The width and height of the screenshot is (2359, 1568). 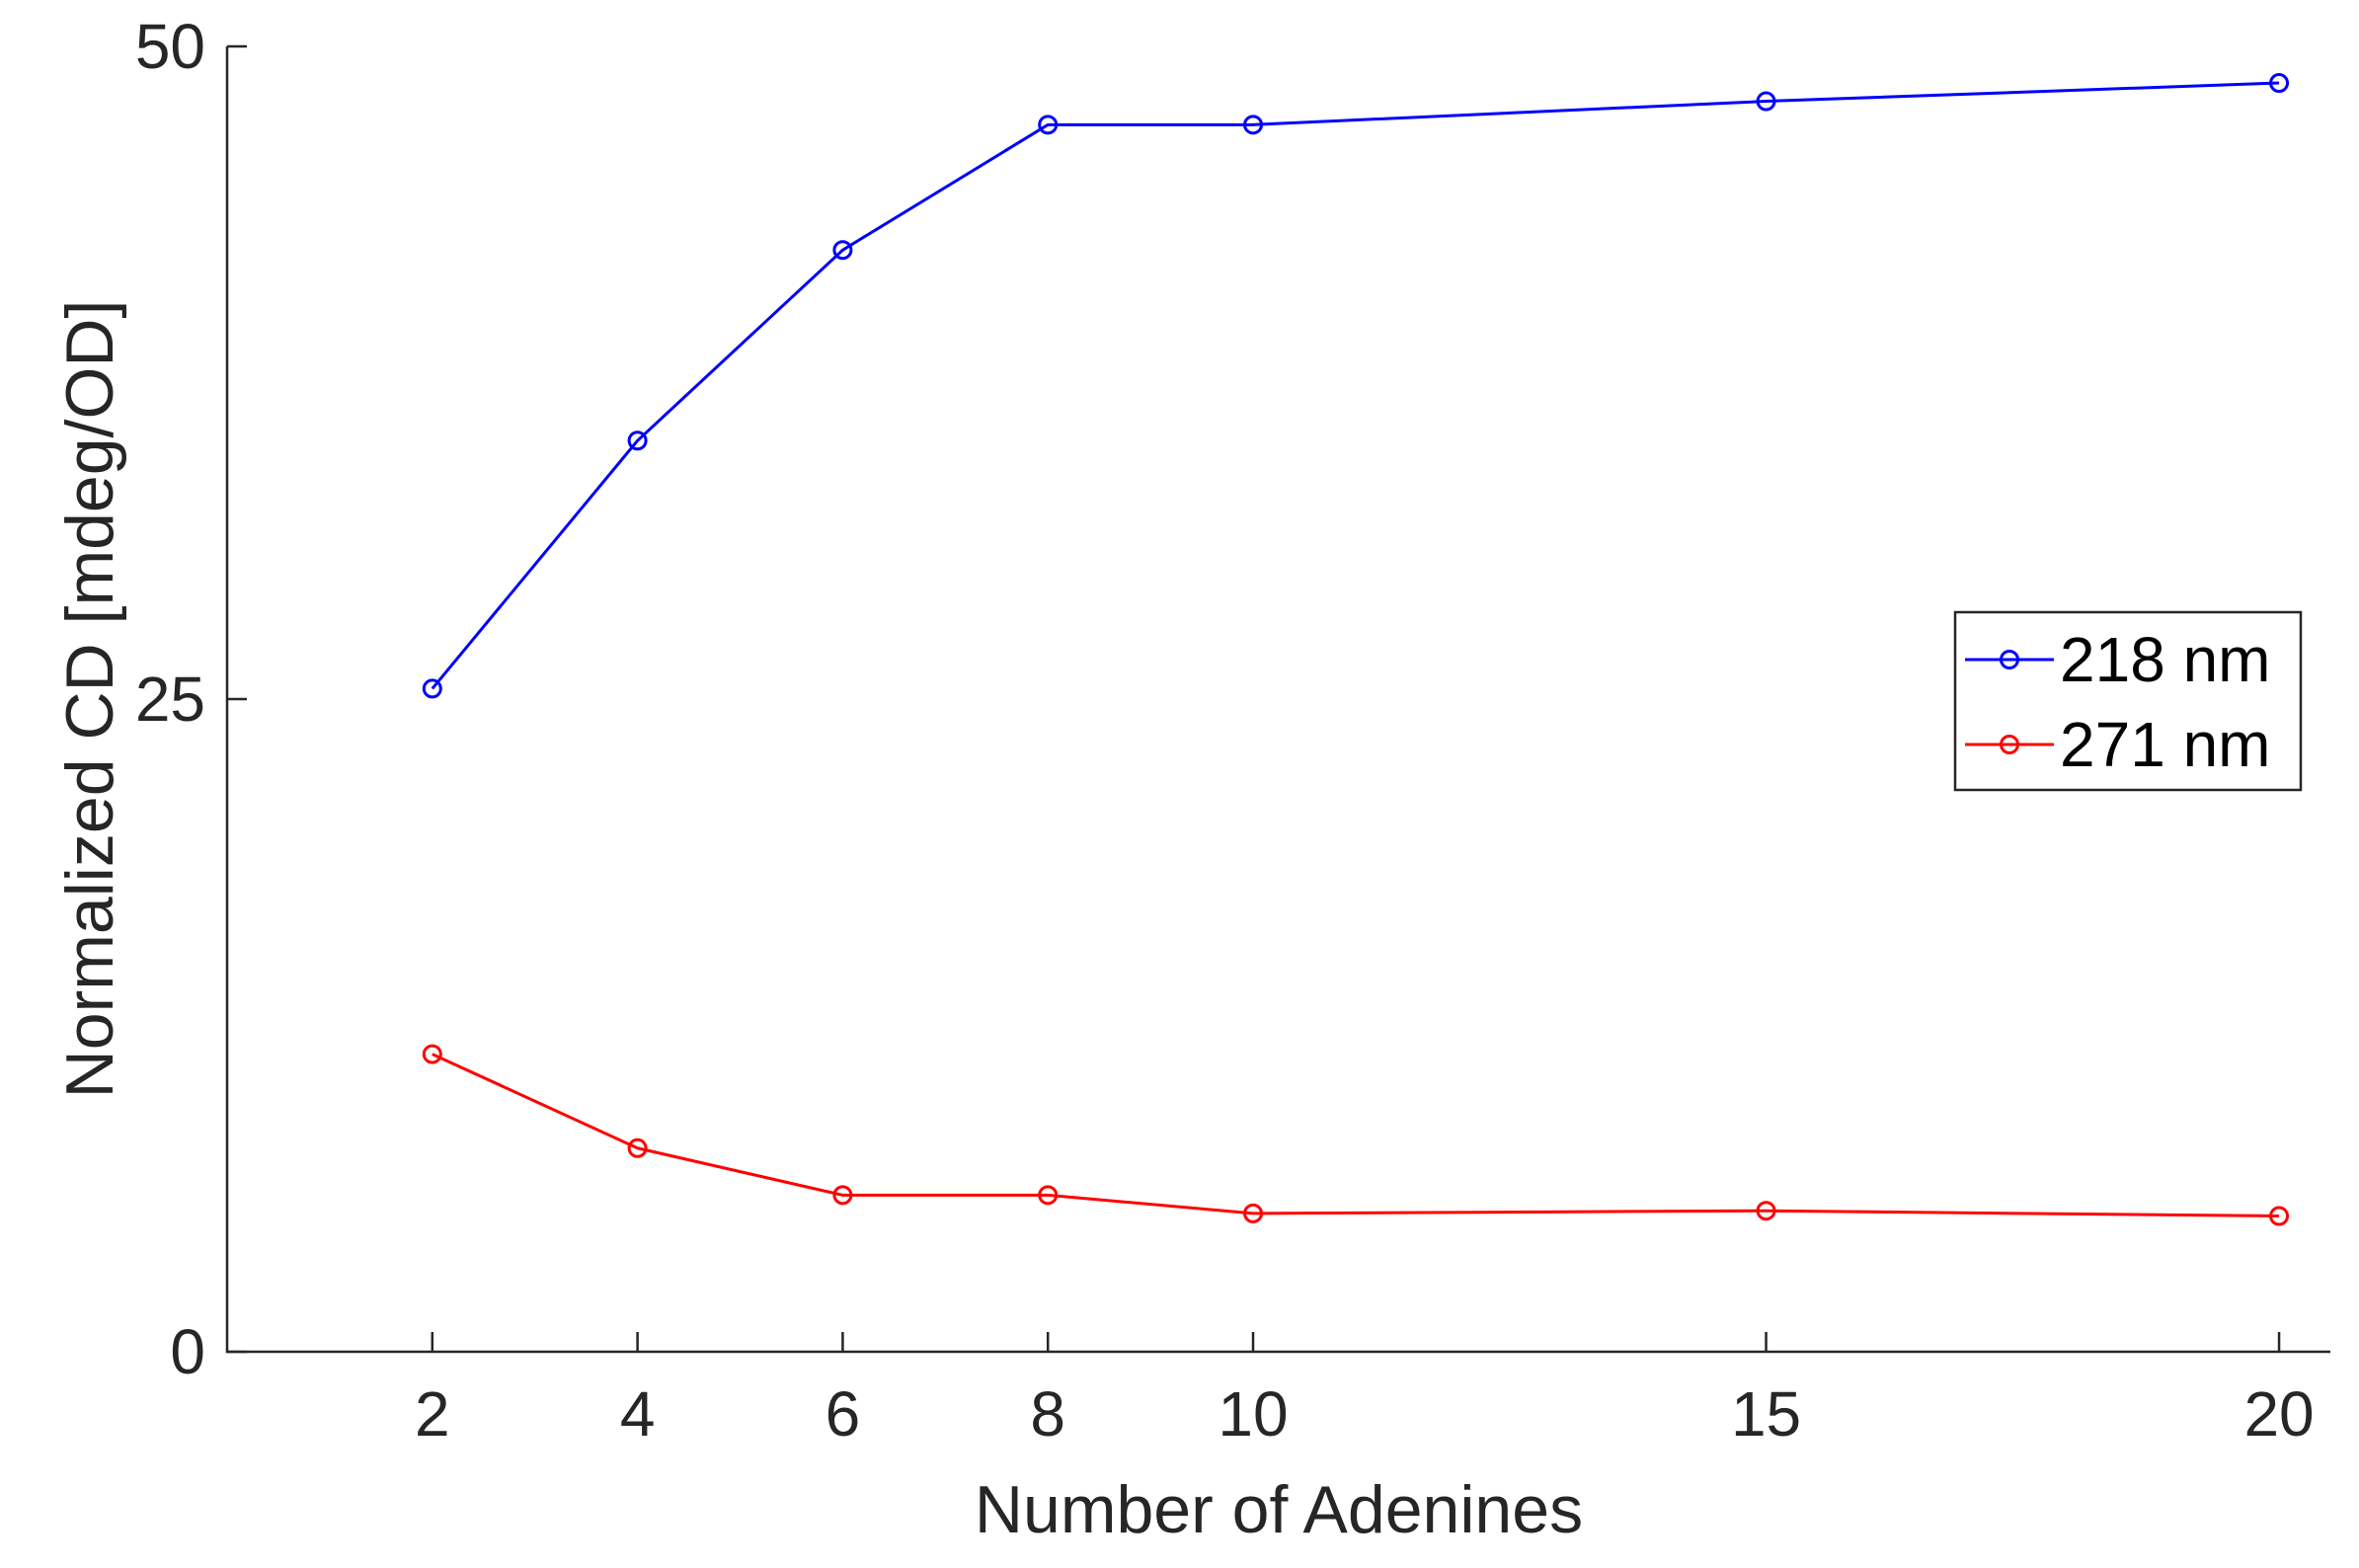 What do you see at coordinates (1279, 1510) in the screenshot?
I see `x-axis-label: Number of Adenines` at bounding box center [1279, 1510].